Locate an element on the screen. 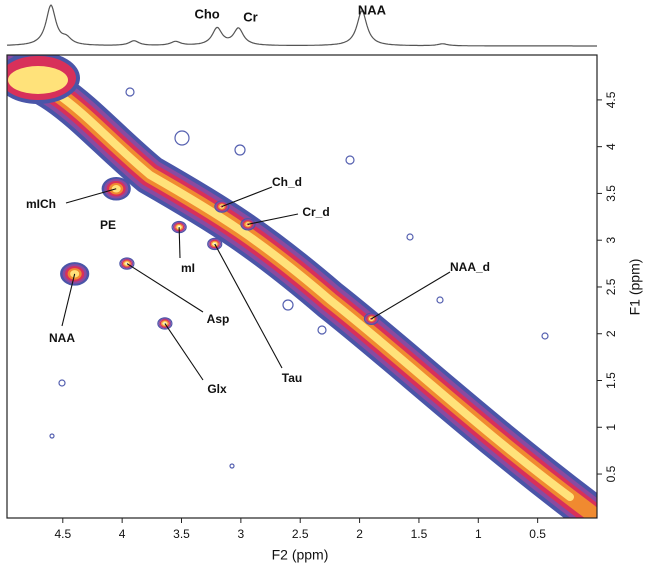 This screenshot has height=572, width=651. annotation-label: Ch_d is located at coordinates (287, 182).